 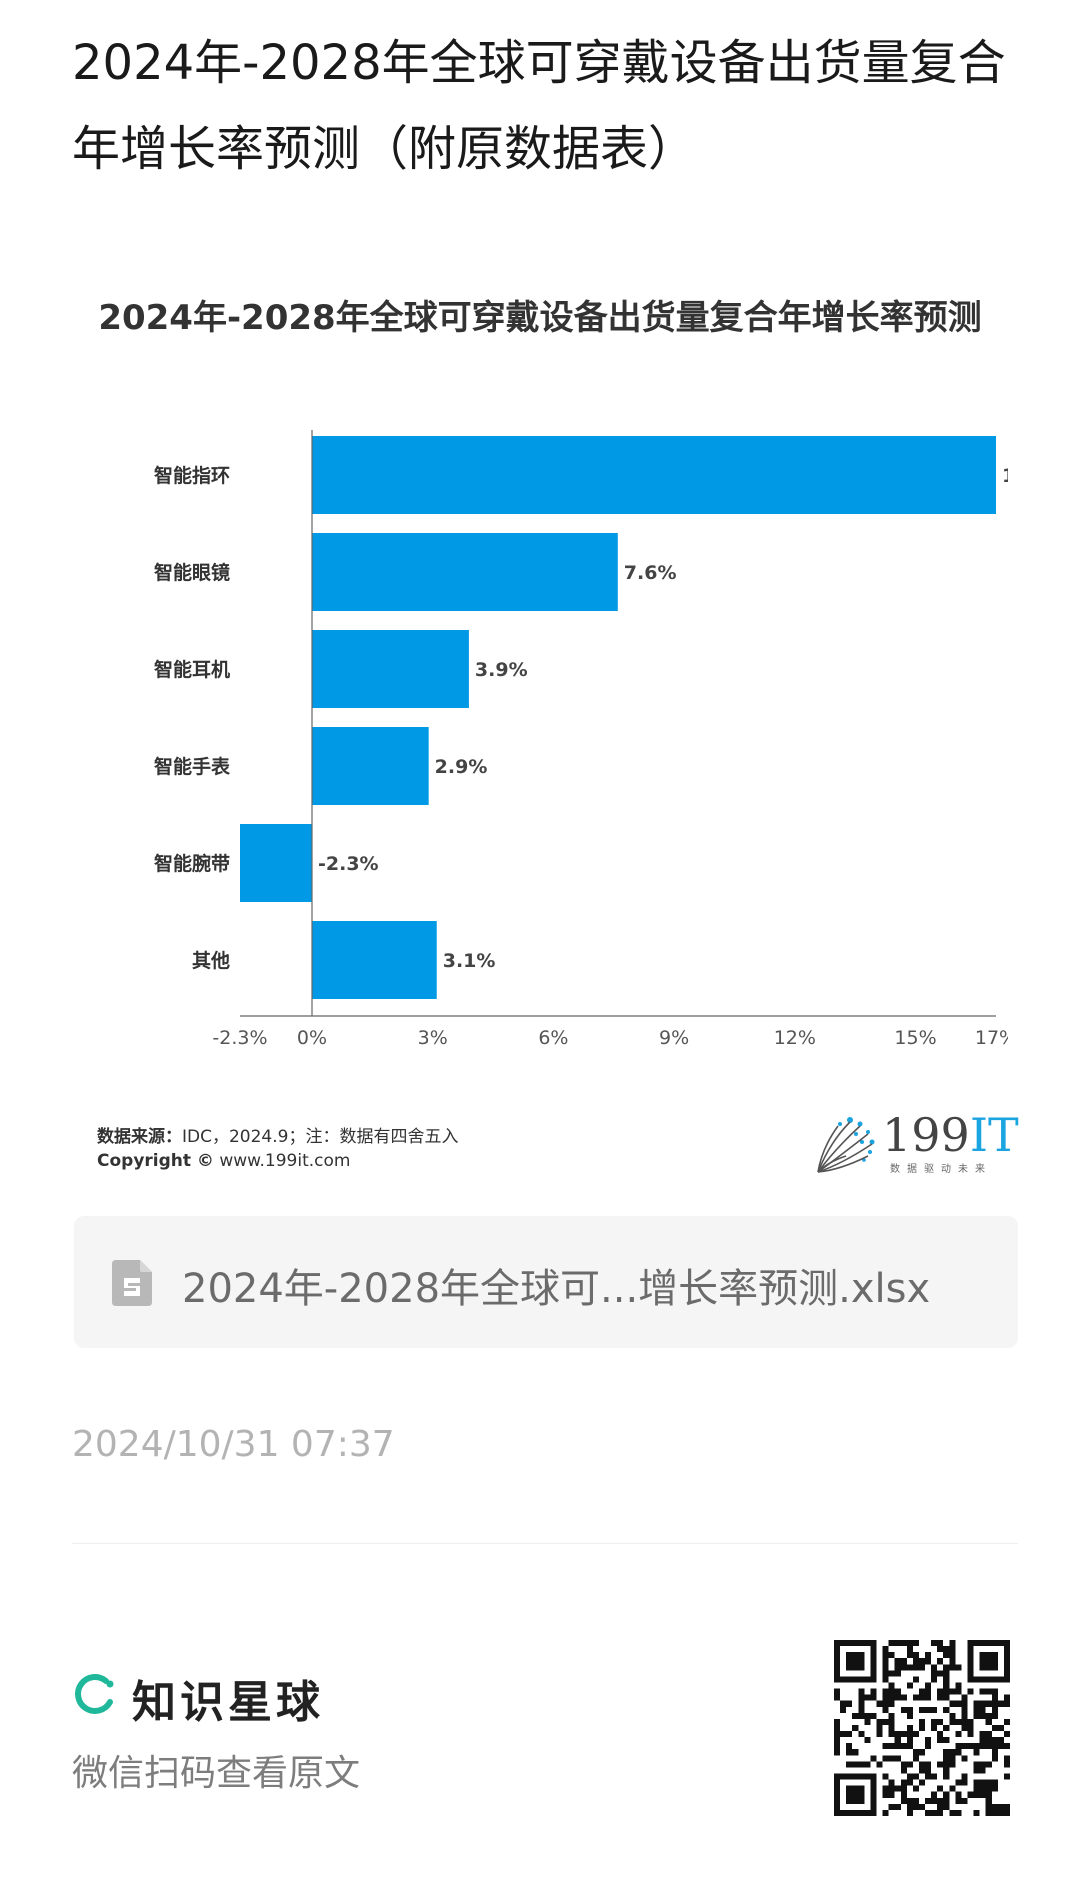 What do you see at coordinates (155, 1161) in the screenshot?
I see `copyright-label: Copyright ©` at bounding box center [155, 1161].